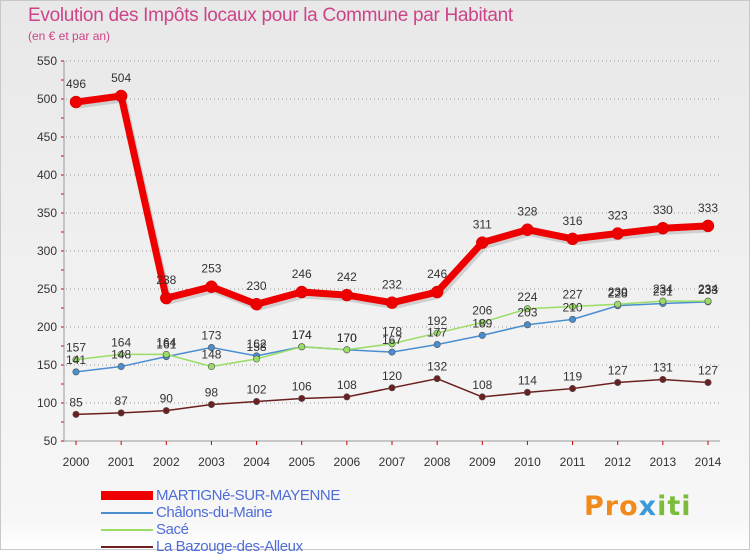 The height and width of the screenshot is (555, 750). What do you see at coordinates (47, 99) in the screenshot?
I see `y-tick-label: 500` at bounding box center [47, 99].